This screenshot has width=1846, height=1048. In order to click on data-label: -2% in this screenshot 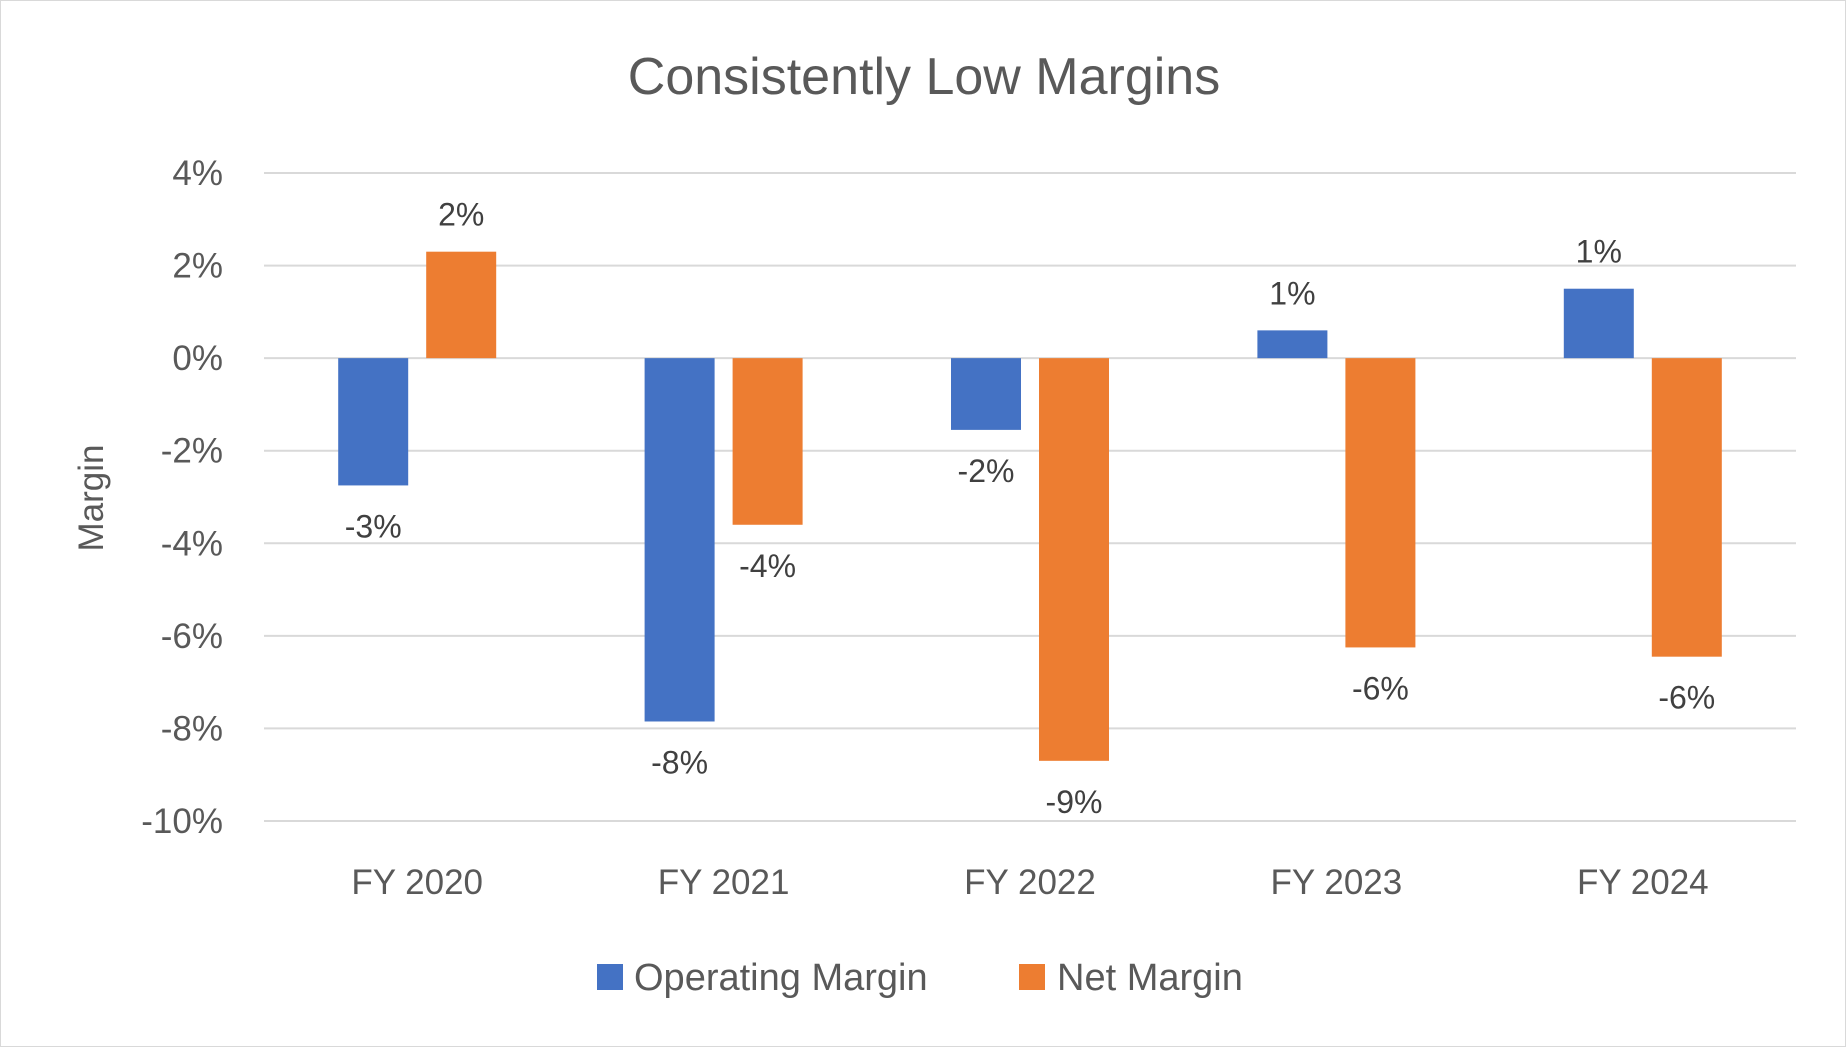, I will do `click(986, 471)`.